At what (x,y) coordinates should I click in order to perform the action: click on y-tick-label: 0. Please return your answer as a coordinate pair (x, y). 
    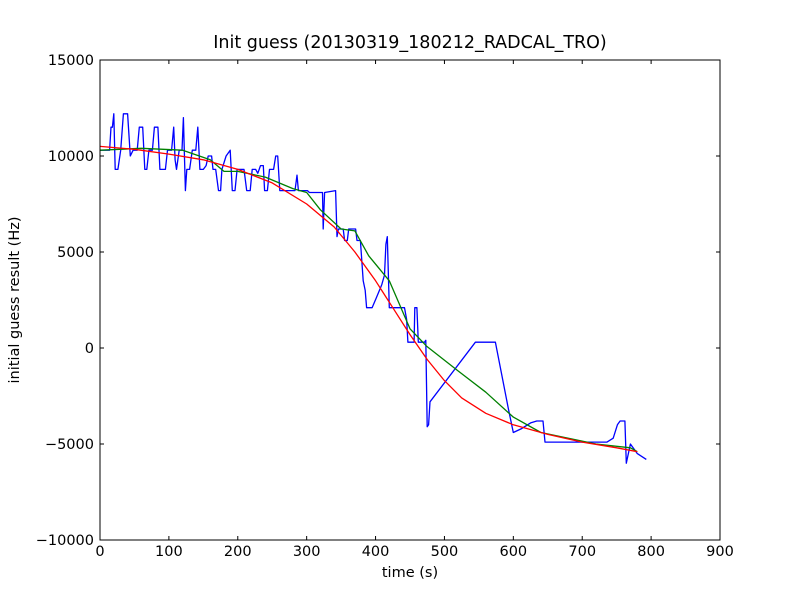
    Looking at the image, I should click on (89, 349).